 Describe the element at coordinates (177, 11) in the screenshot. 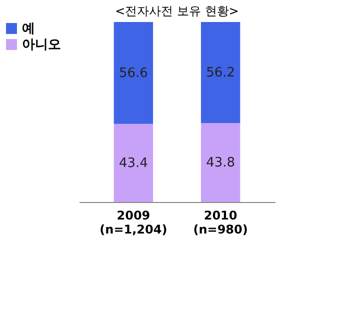

I see `chart-title: <전자사전 보유 현황>` at that location.